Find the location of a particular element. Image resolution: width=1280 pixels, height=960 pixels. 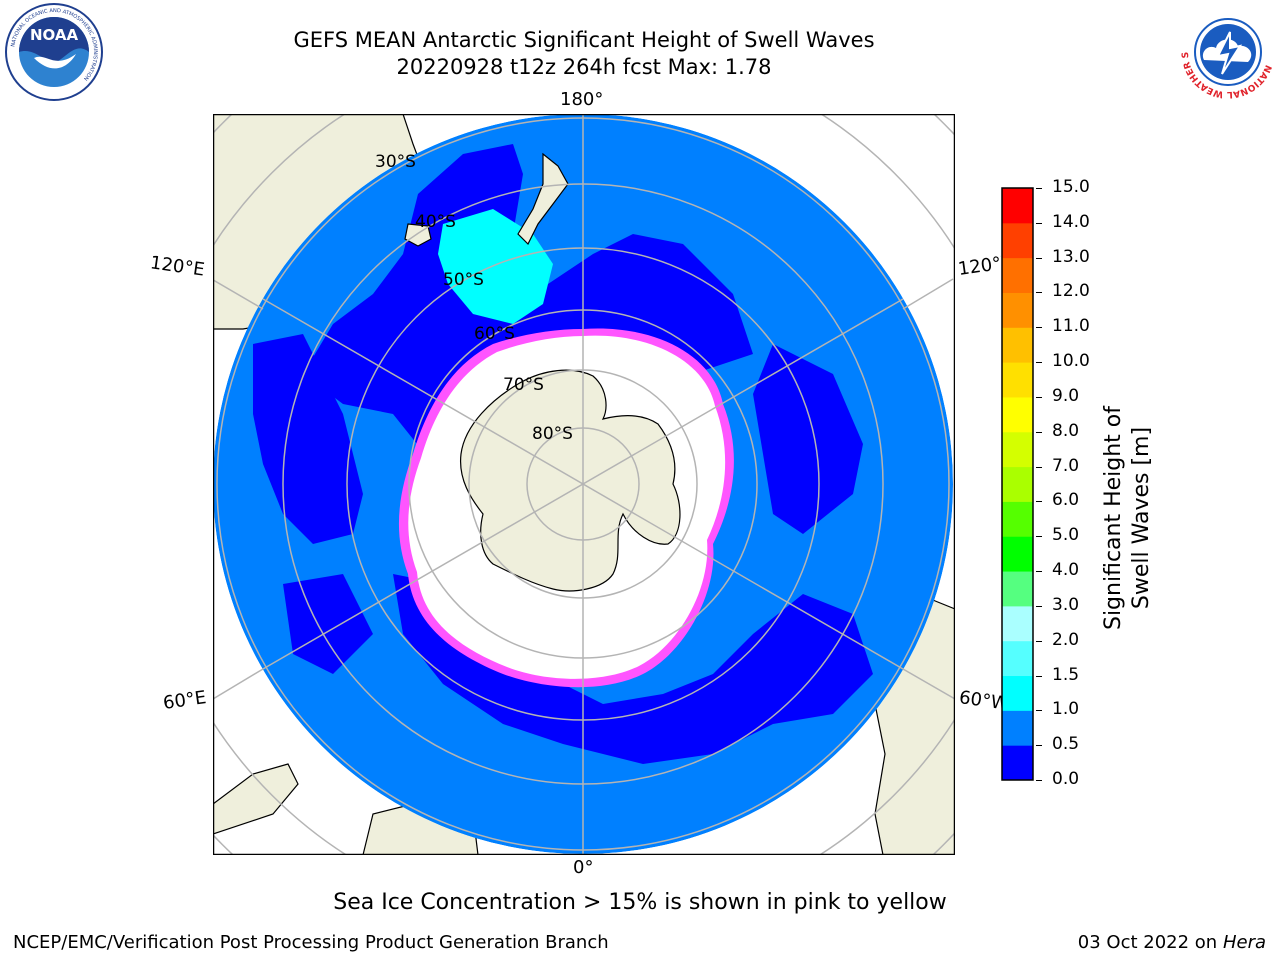

colorbar-tick-label: 4.0 is located at coordinates (1066, 570).